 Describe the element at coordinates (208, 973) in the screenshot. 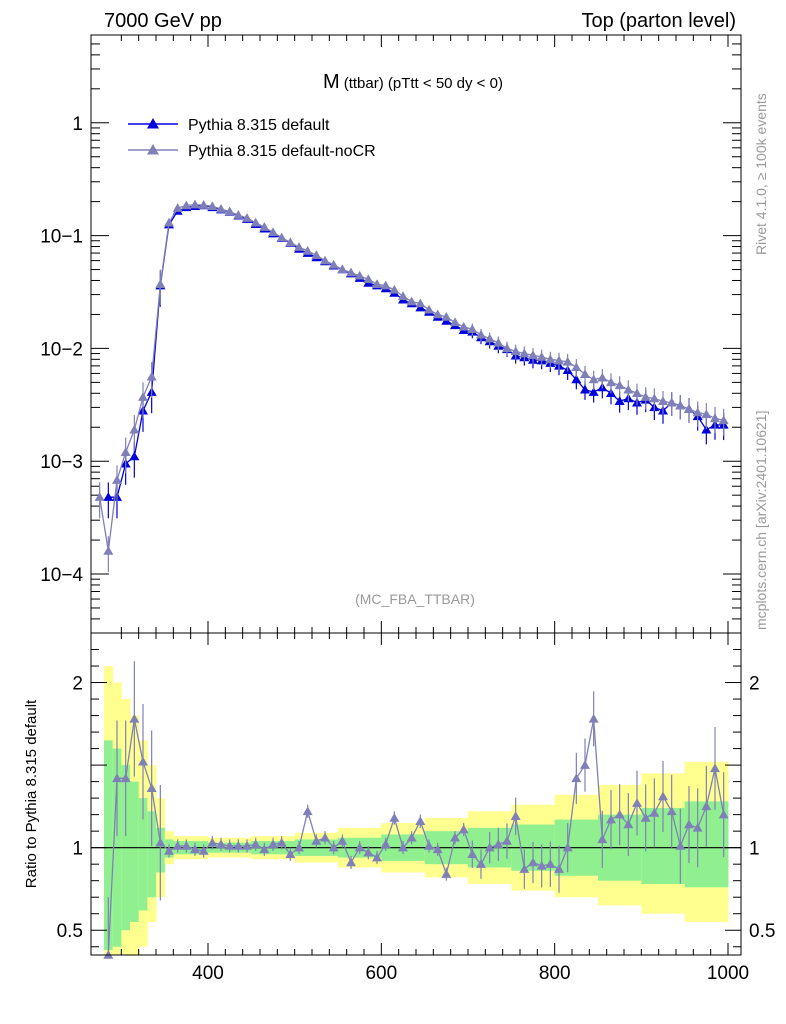

I see `x-tick-label: 400` at that location.